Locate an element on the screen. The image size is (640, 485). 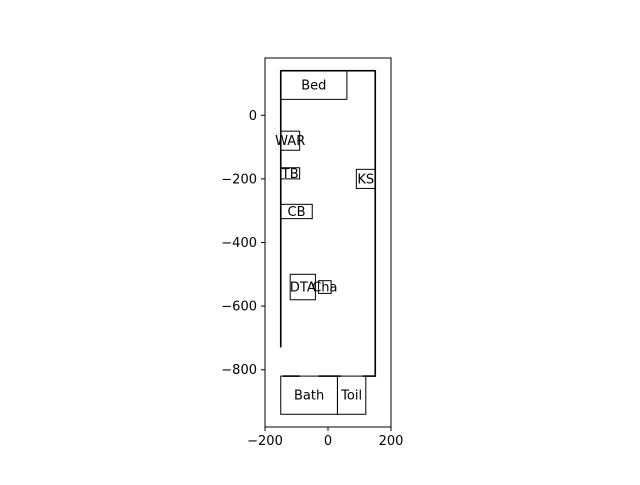
y-tick-label: −600 is located at coordinates (239, 307).